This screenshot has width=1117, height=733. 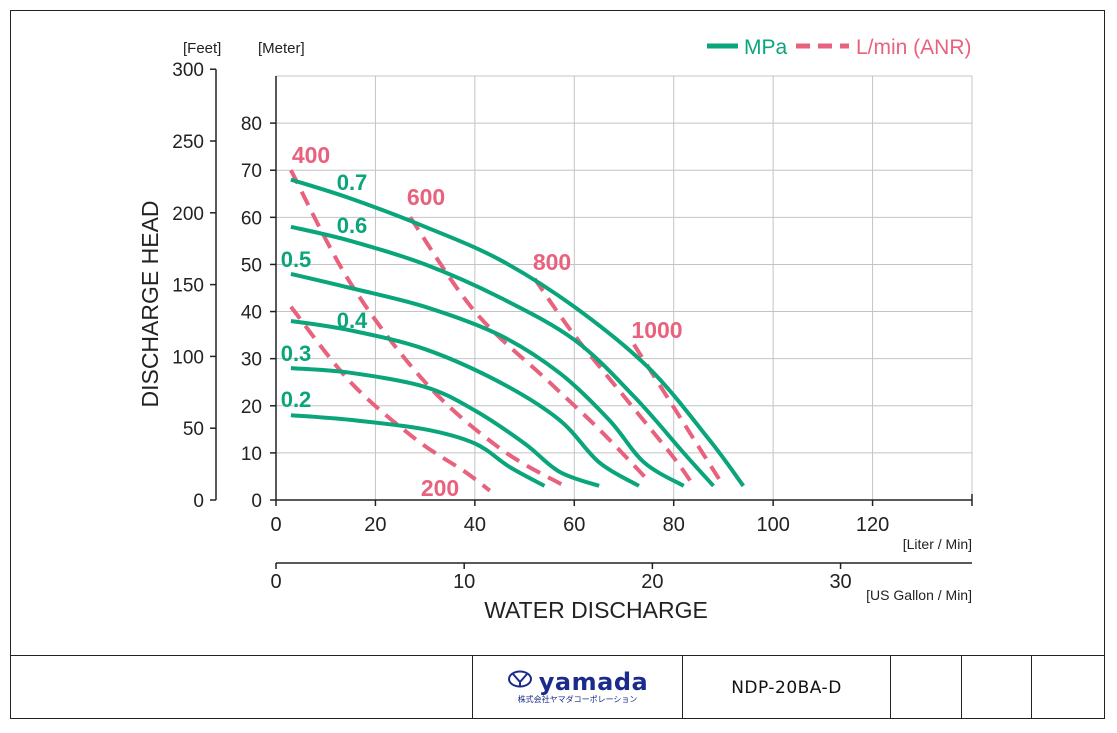 What do you see at coordinates (251, 171) in the screenshot?
I see `meter-tick-label: 70` at bounding box center [251, 171].